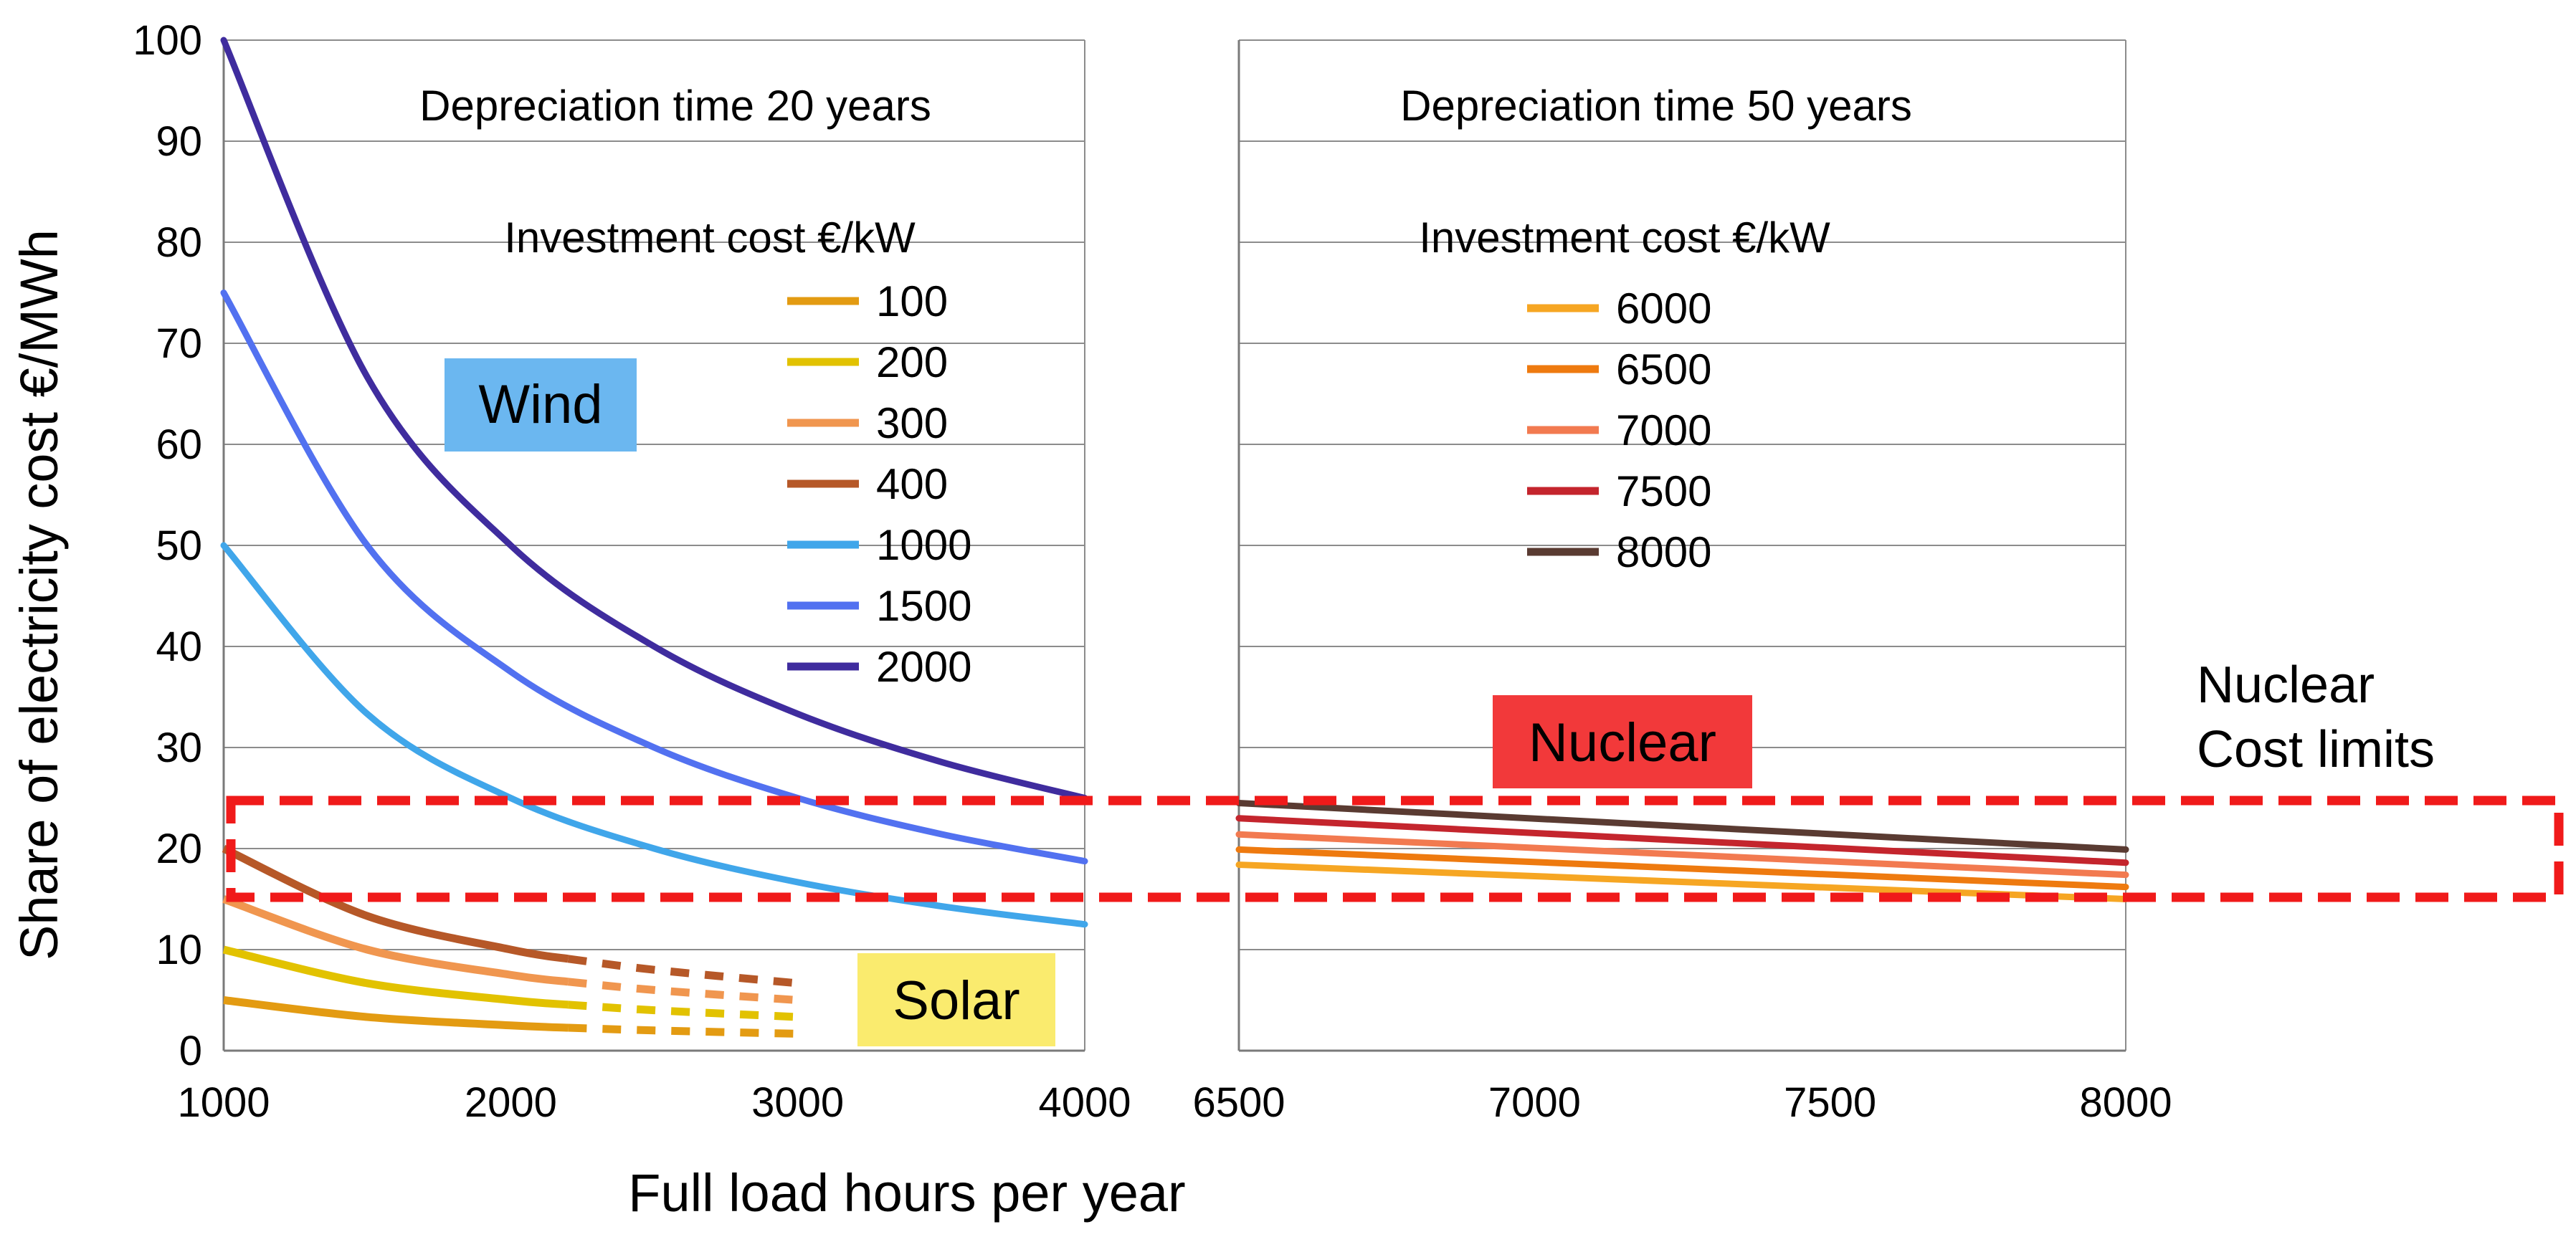 The image size is (2576, 1237). What do you see at coordinates (1663, 491) in the screenshot?
I see `legend-label-7500: 7500` at bounding box center [1663, 491].